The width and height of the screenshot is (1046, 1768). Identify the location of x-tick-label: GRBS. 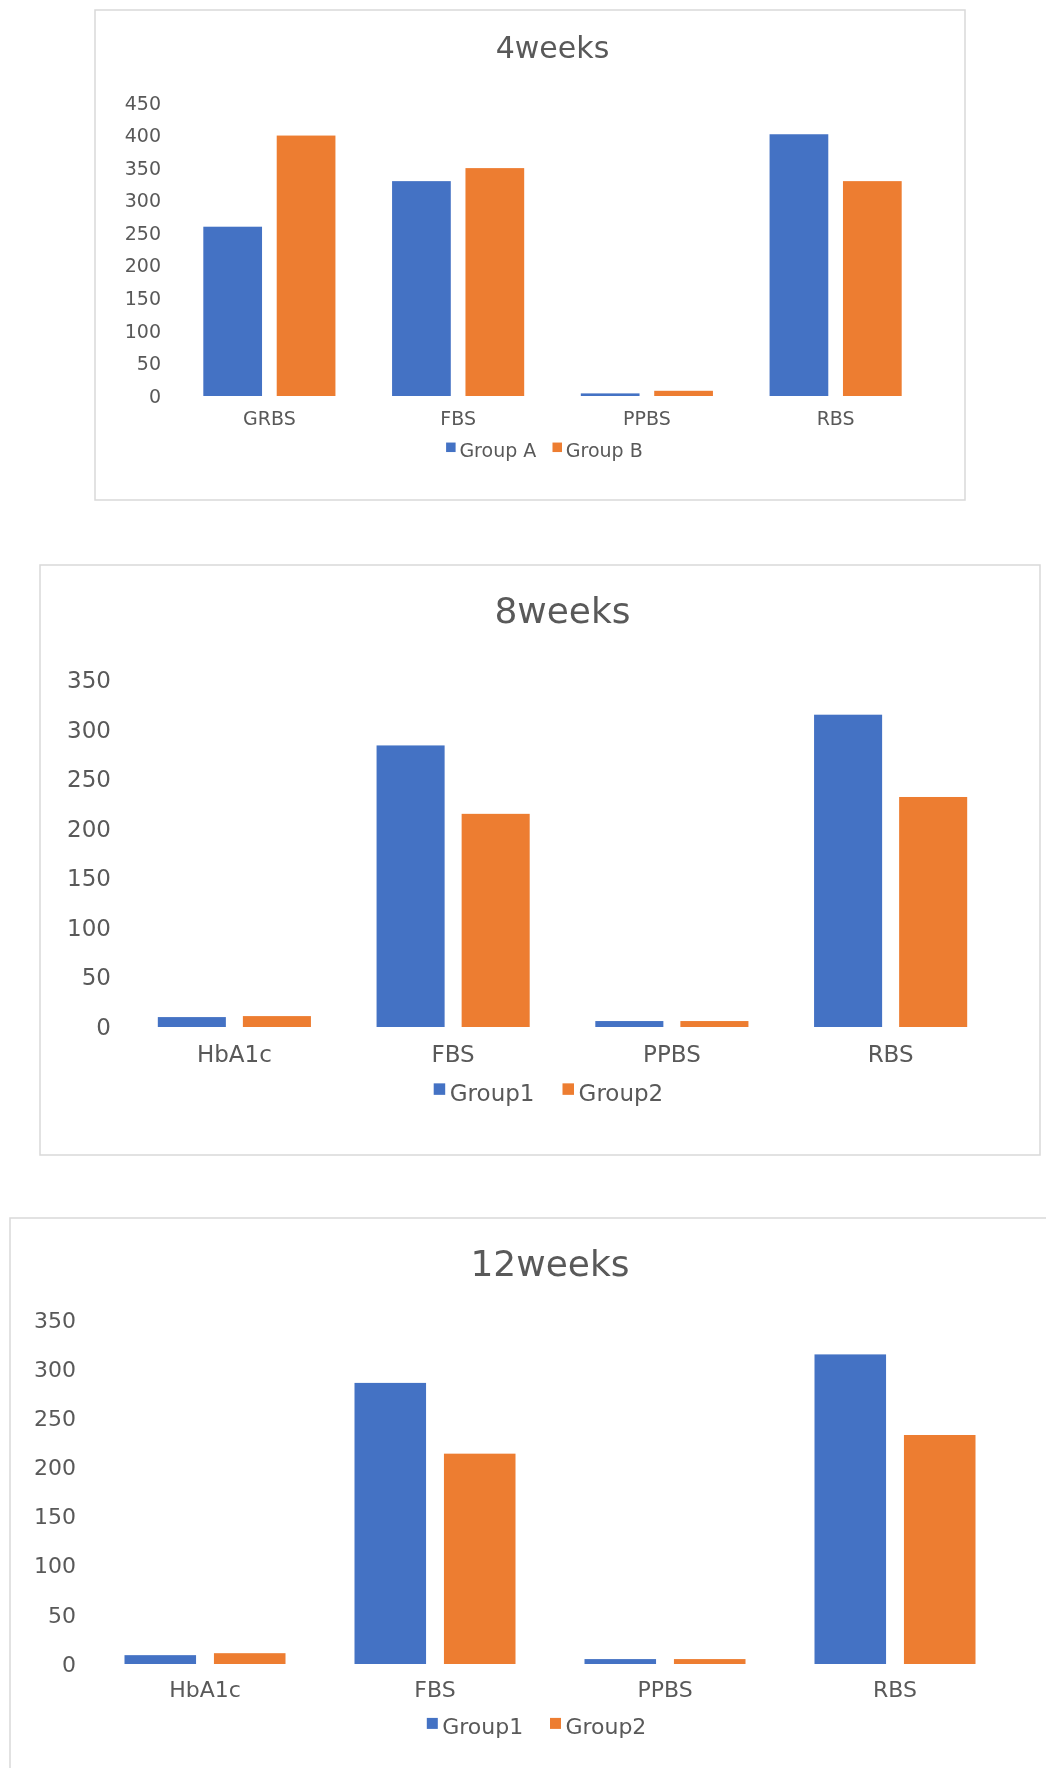
(269, 417).